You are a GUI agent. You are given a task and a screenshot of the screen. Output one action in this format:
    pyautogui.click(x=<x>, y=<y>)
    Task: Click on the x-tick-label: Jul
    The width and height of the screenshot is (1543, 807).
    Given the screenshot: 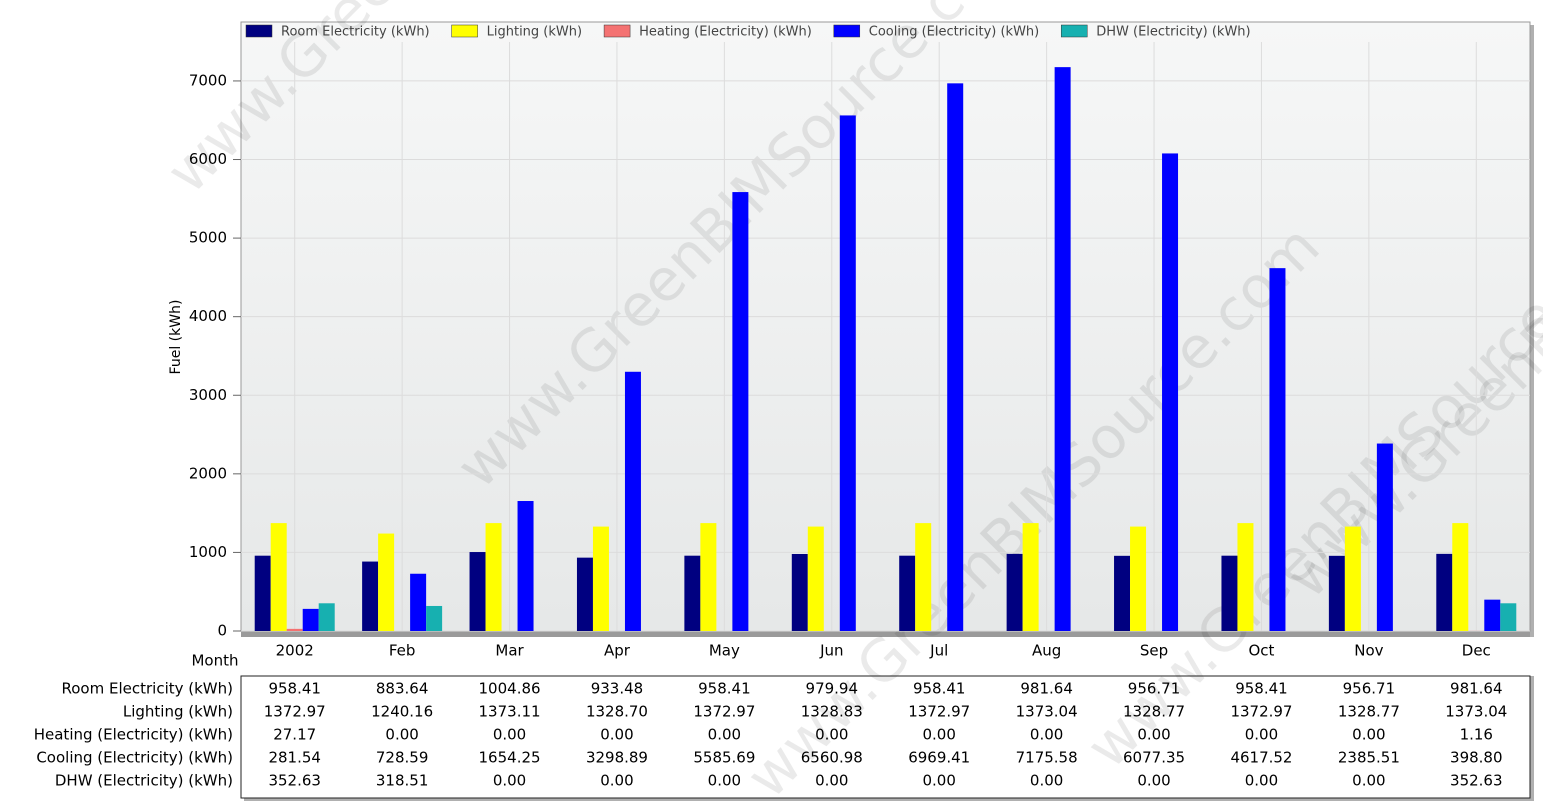 What is the action you would take?
    pyautogui.click(x=938, y=651)
    